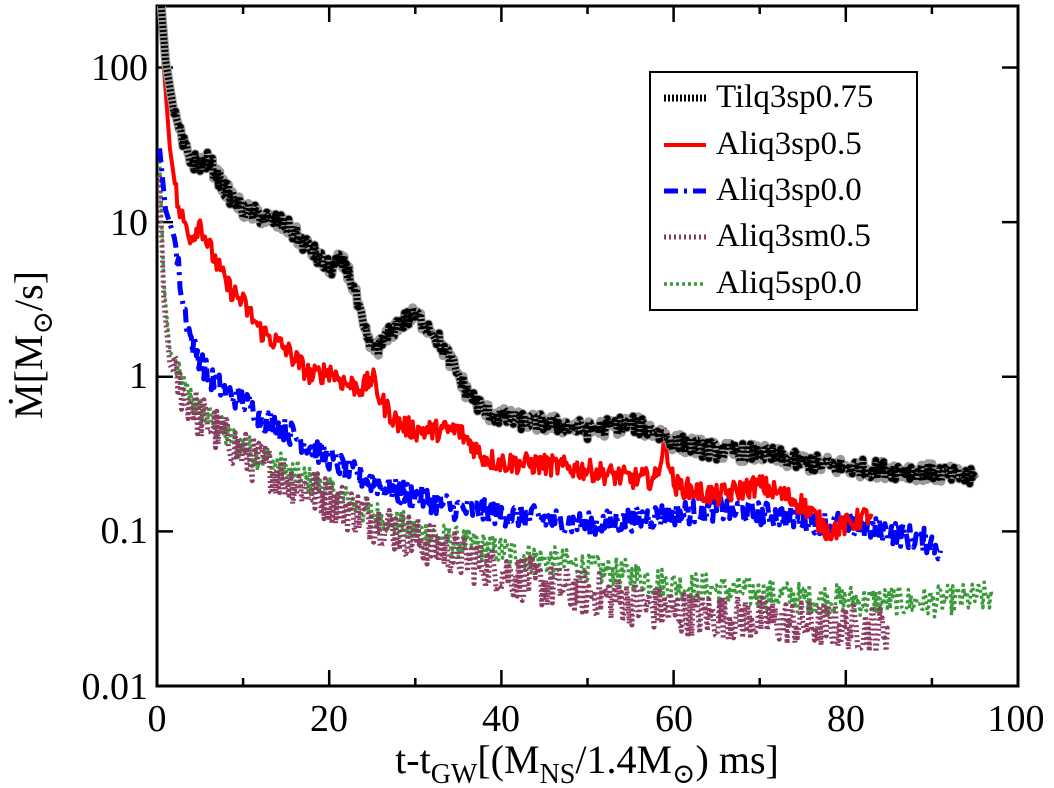 The height and width of the screenshot is (788, 1054). What do you see at coordinates (789, 144) in the screenshot?
I see `legend-label: Aliq3sp0.5` at bounding box center [789, 144].